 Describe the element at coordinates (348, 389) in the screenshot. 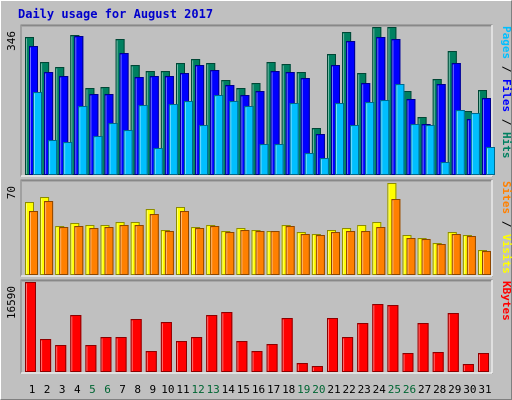

I see `x-tick-label-day-22: 22` at that location.